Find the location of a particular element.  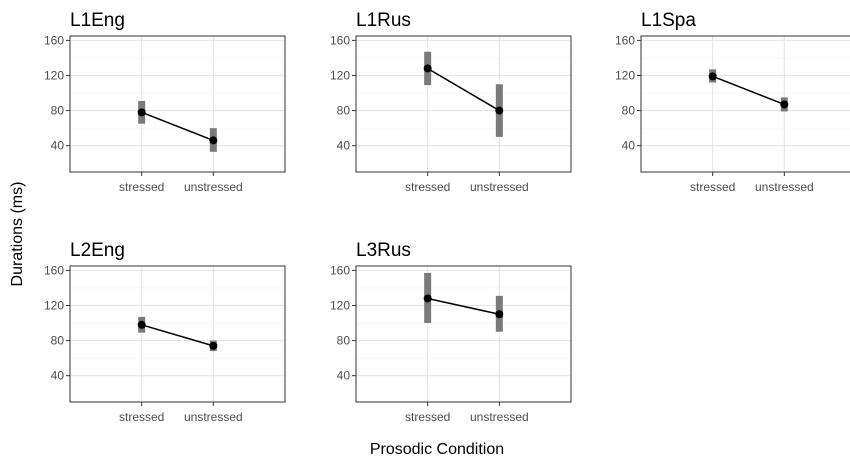

panel-title: L1Eng is located at coordinates (97, 20).